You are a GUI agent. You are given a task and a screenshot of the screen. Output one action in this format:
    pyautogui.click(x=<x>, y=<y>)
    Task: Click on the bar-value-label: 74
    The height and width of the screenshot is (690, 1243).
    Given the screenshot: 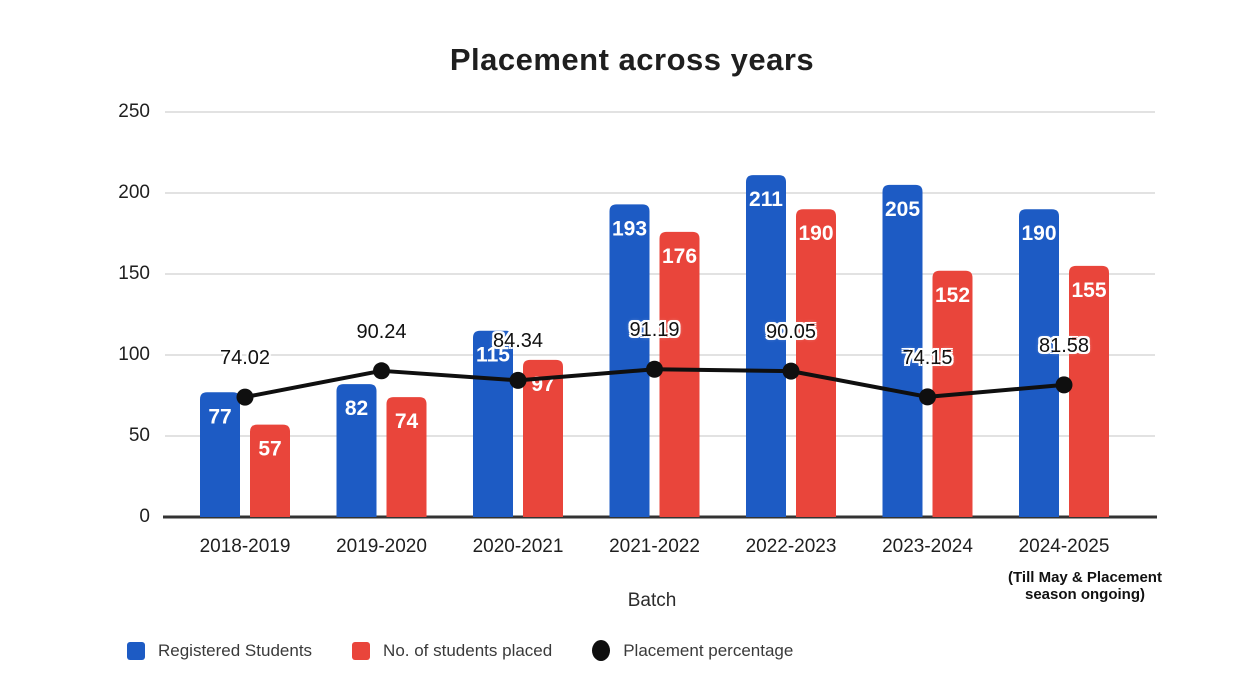 What is the action you would take?
    pyautogui.click(x=407, y=421)
    